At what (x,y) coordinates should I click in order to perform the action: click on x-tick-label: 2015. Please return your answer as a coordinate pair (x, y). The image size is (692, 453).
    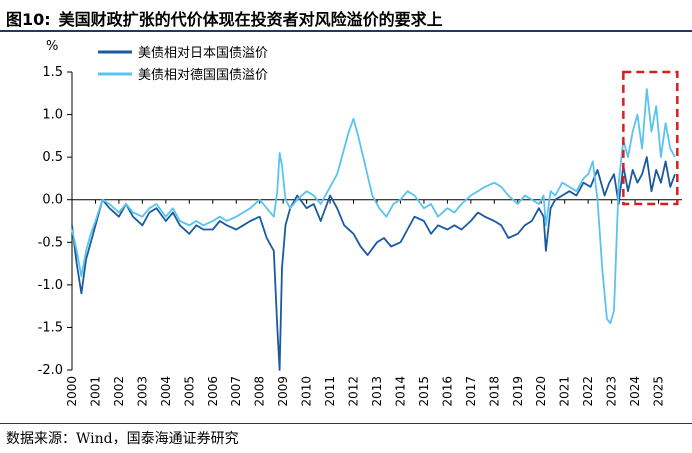
    Looking at the image, I should click on (424, 391).